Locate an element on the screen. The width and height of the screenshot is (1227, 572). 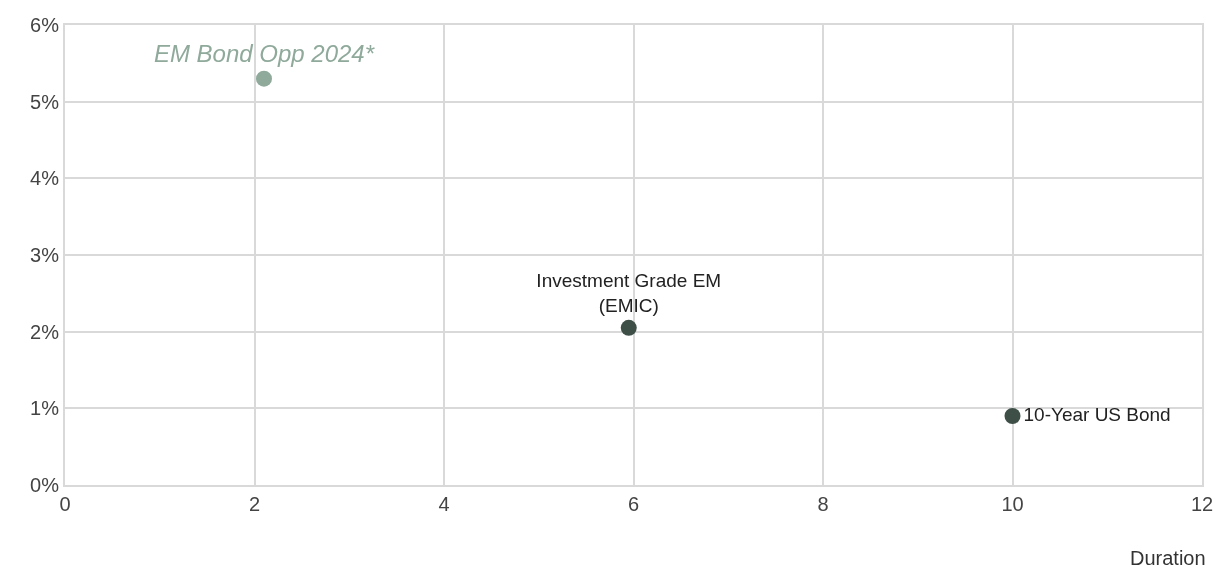
y-tick-label: 4% is located at coordinates (45, 178).